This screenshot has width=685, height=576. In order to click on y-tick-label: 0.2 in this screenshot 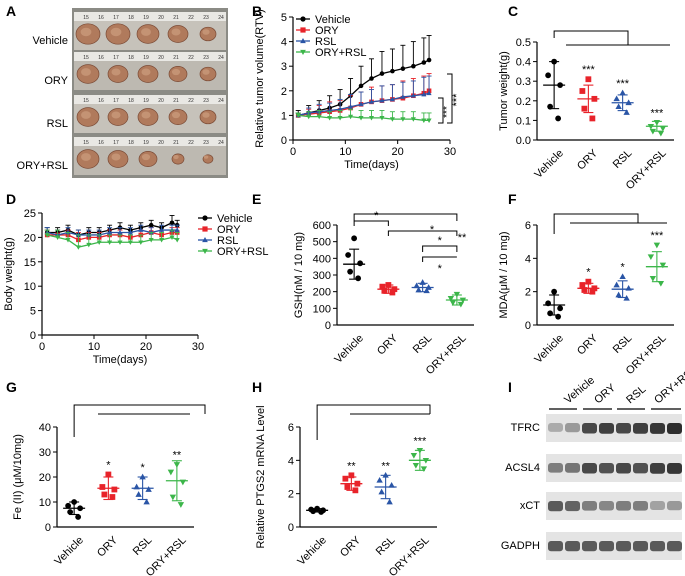, I will do `click(523, 102)`.